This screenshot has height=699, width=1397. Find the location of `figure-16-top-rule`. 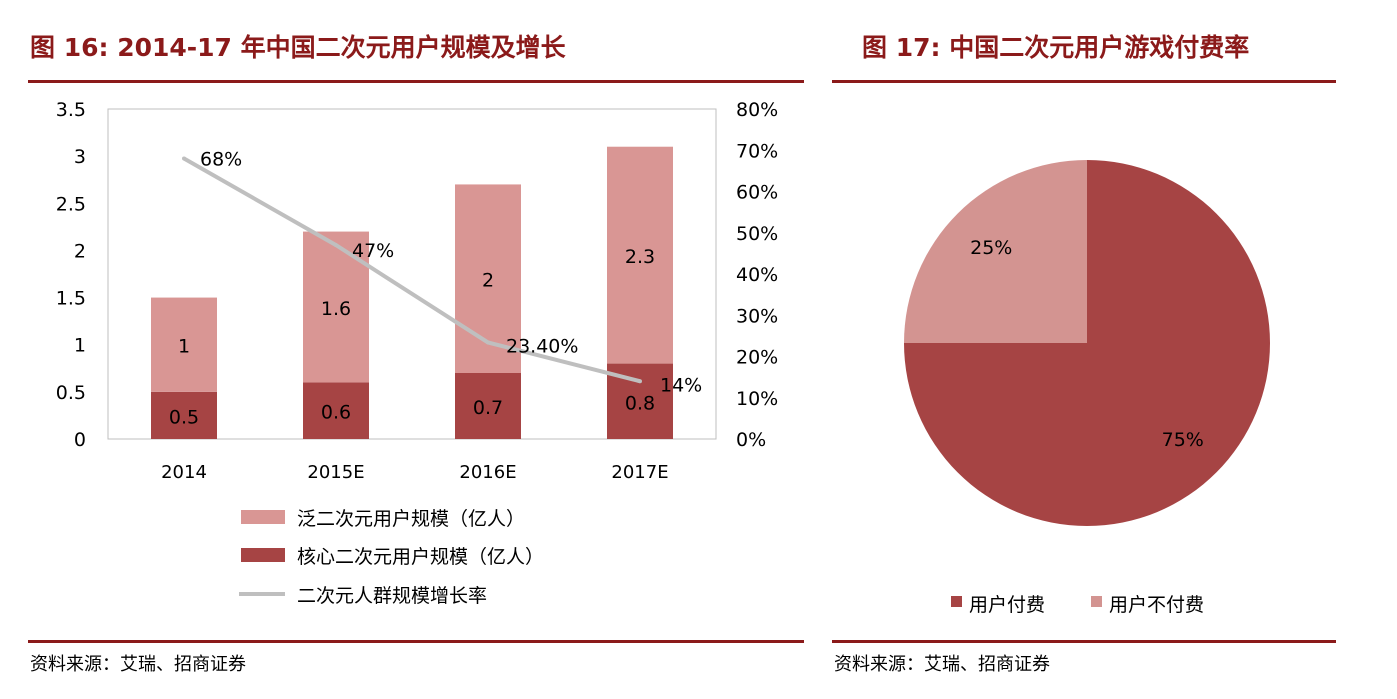

figure-16-top-rule is located at coordinates (416, 81).